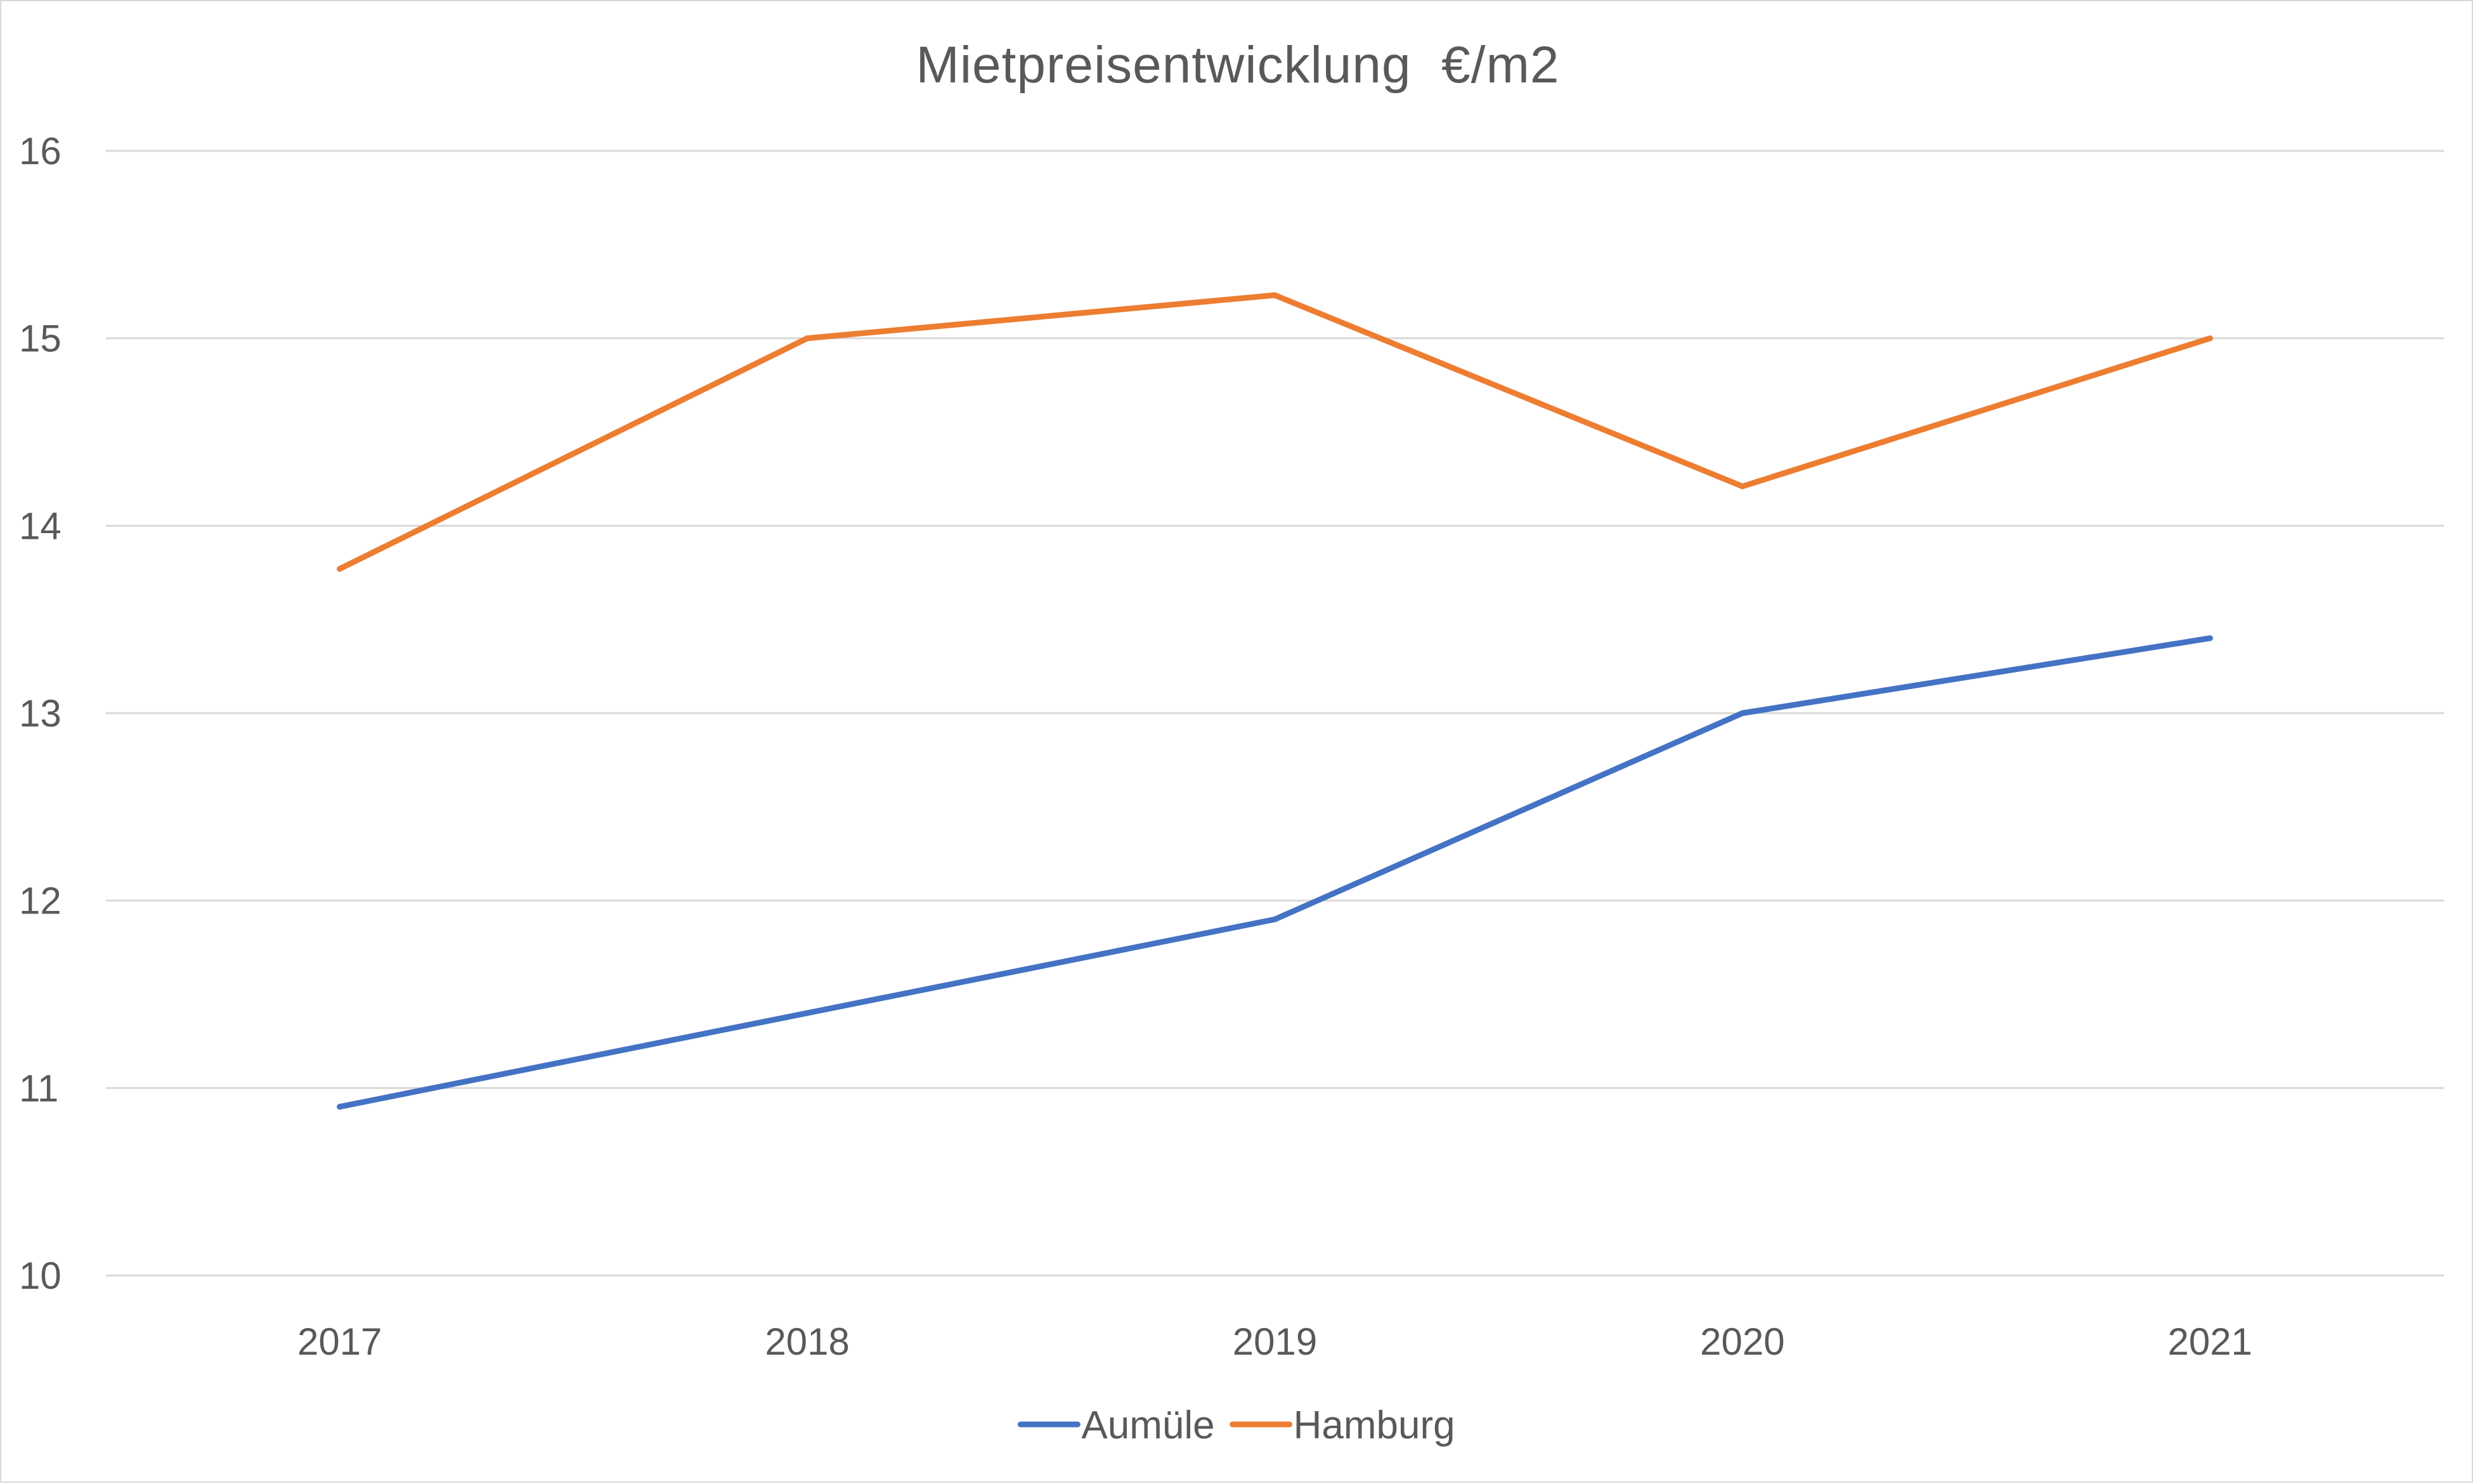 The height and width of the screenshot is (1484, 2473). I want to click on x-tick-label: 2020, so click(1742, 1341).